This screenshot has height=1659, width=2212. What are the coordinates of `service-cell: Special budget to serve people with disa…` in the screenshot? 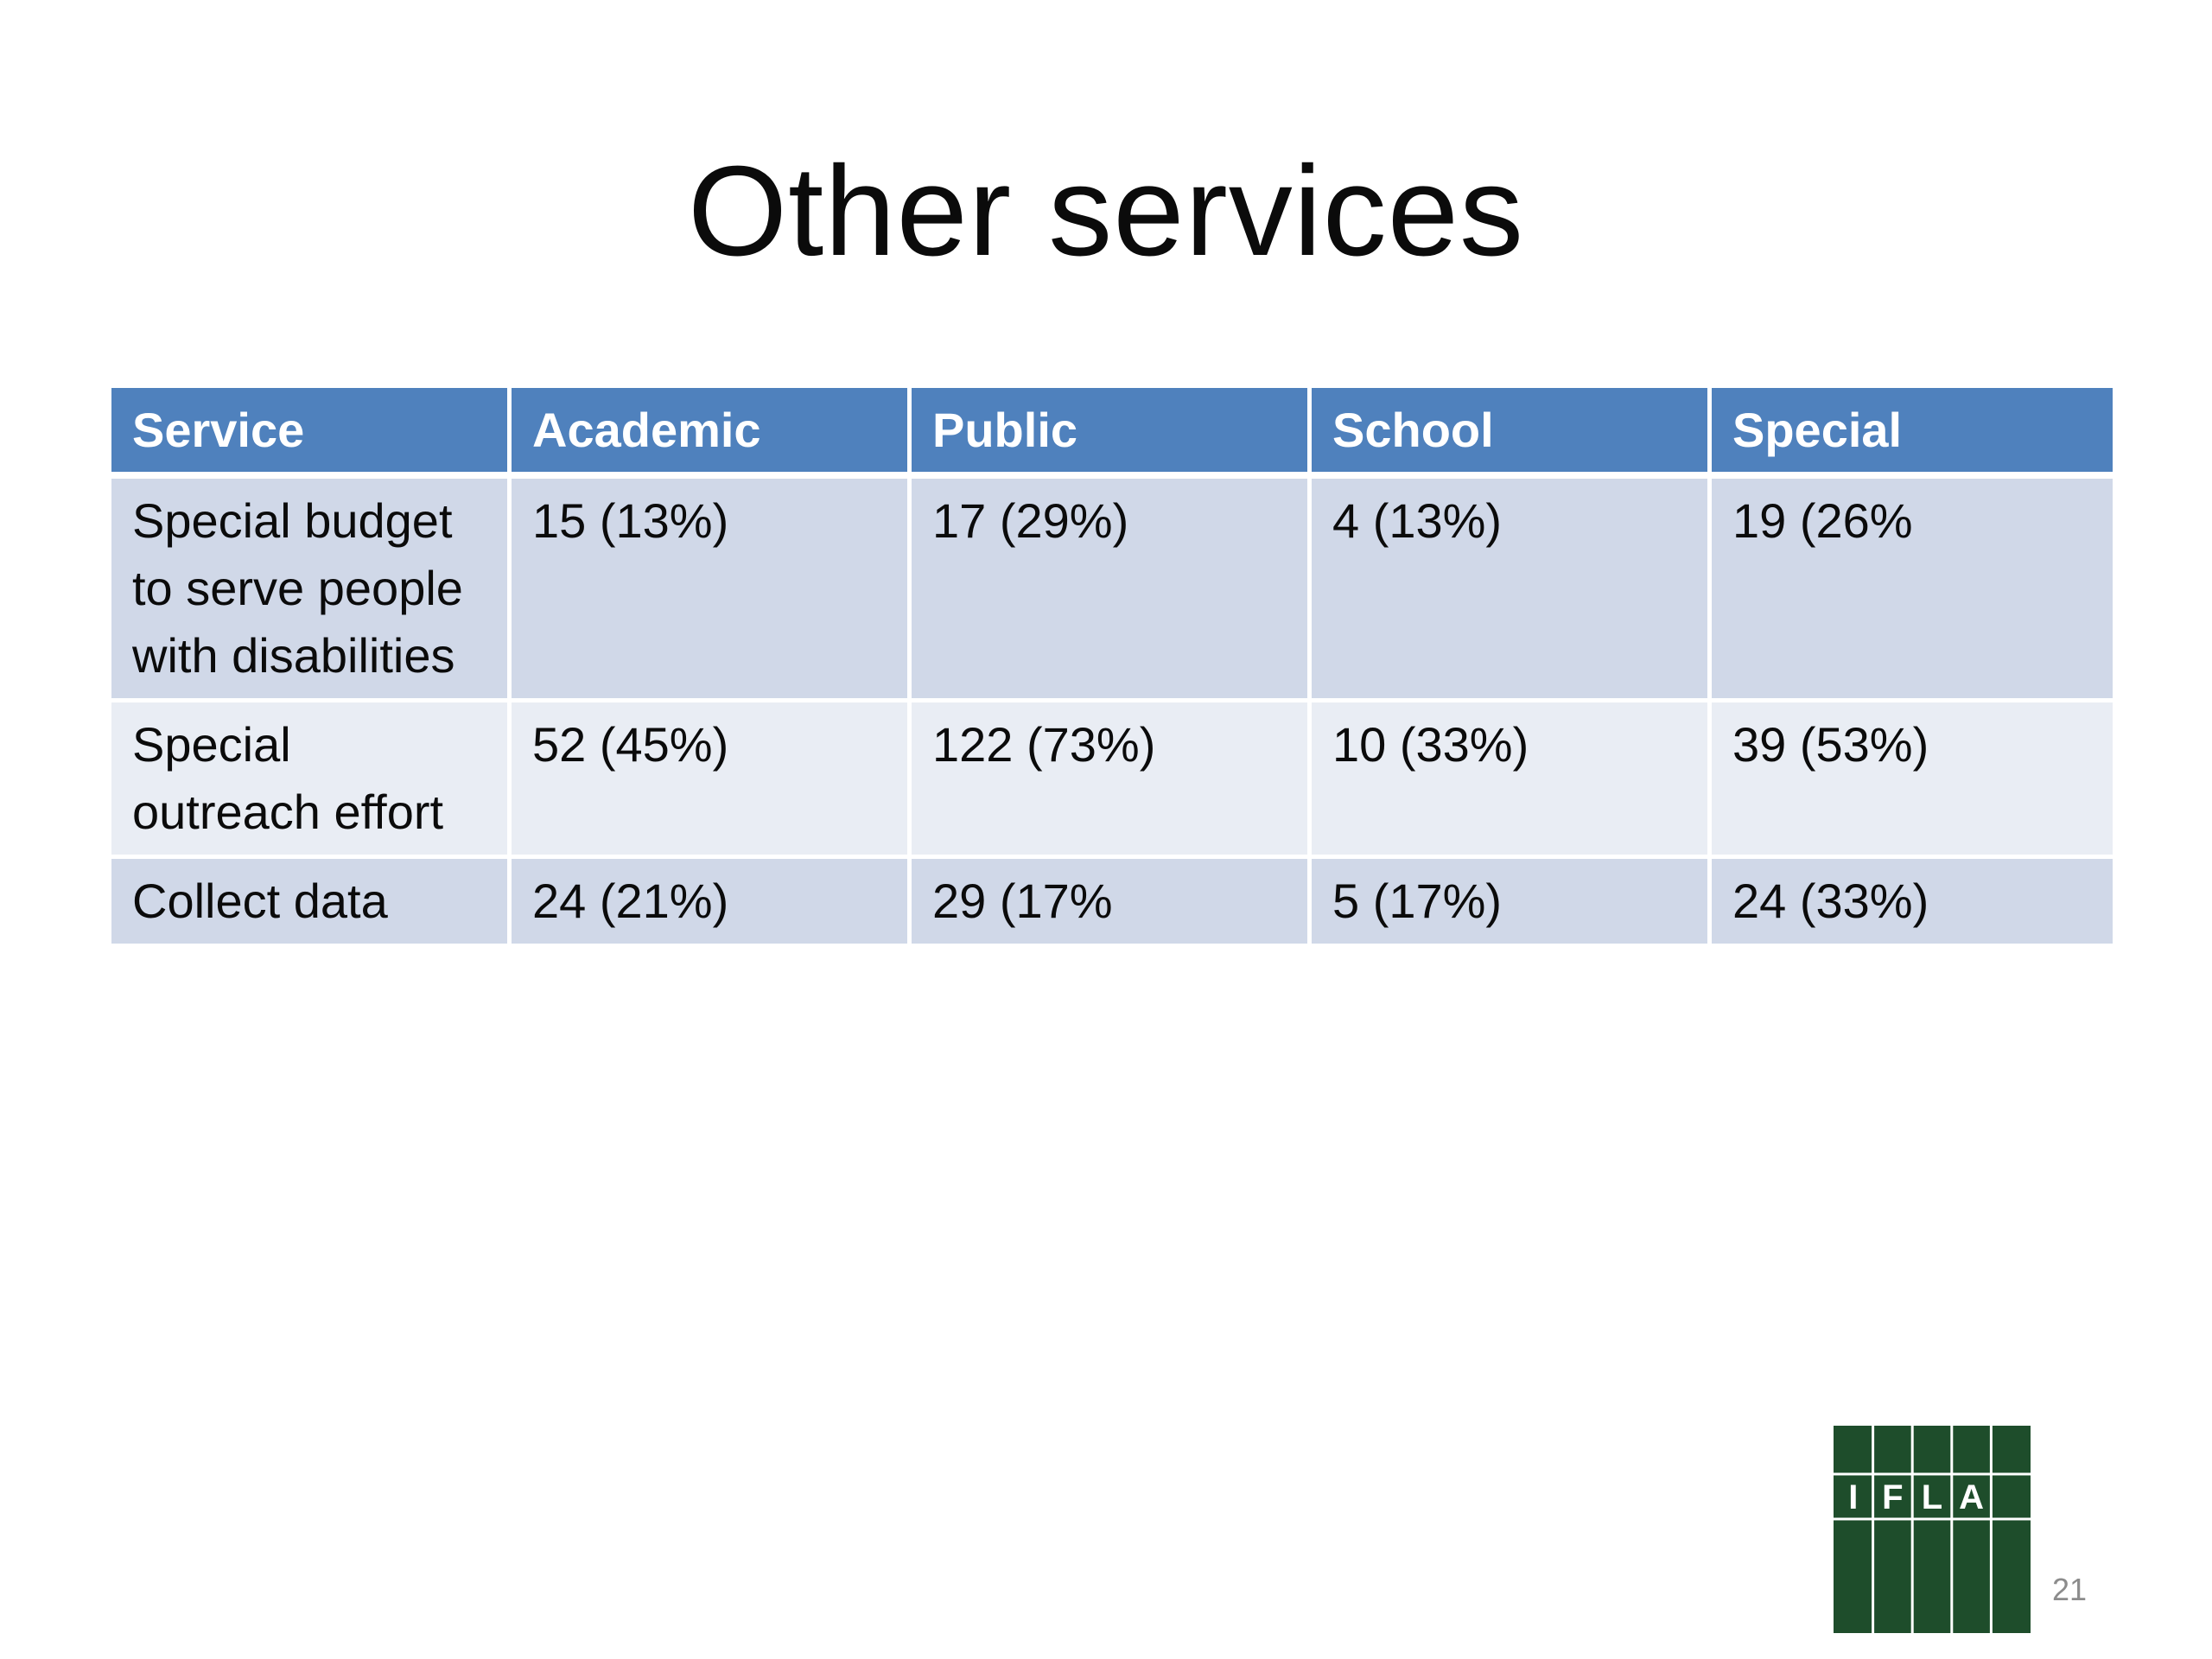 It's located at (311, 590).